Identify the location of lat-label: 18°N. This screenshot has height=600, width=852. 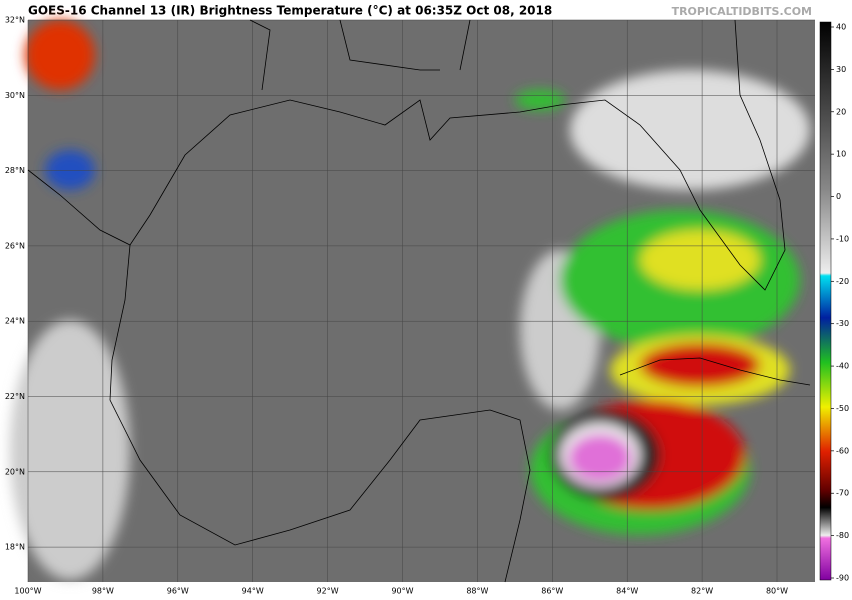
(15, 547).